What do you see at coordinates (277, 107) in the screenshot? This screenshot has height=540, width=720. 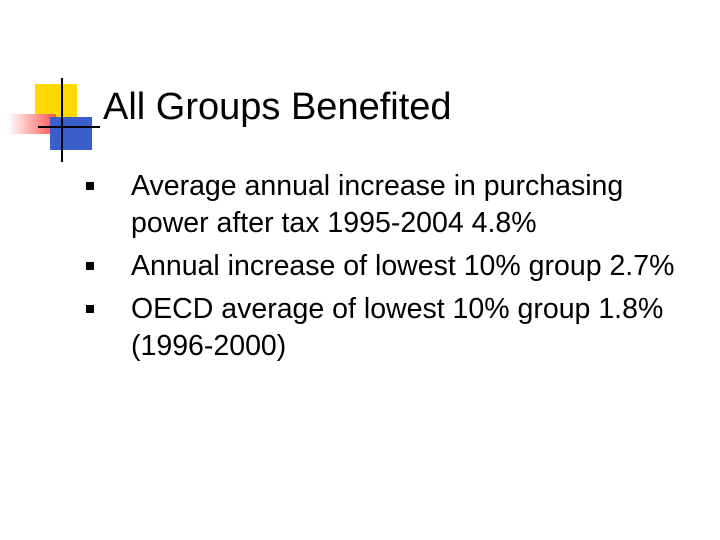 I see `slide-title: All Groups Benefited` at bounding box center [277, 107].